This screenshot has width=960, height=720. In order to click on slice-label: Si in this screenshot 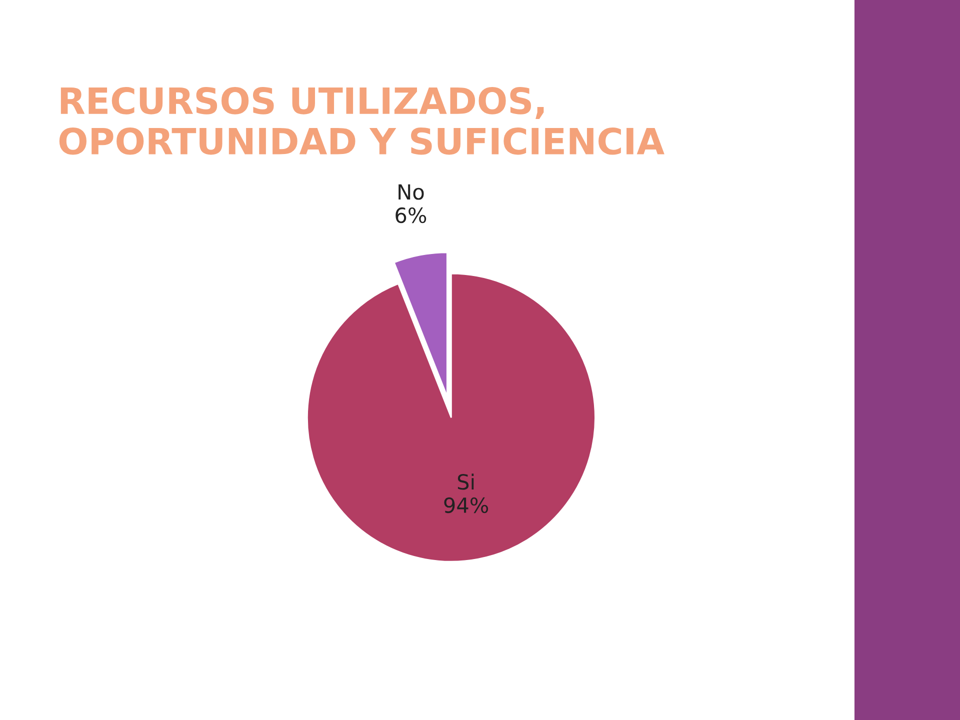, I will do `click(466, 482)`.